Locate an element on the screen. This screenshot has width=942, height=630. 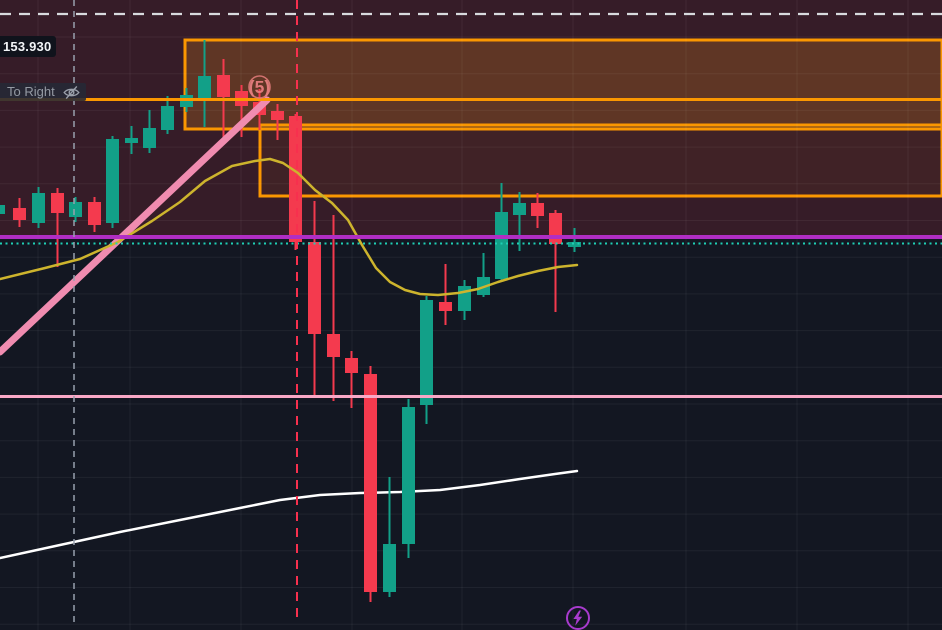
wave-5-label: (5) is located at coordinates (260, 87).